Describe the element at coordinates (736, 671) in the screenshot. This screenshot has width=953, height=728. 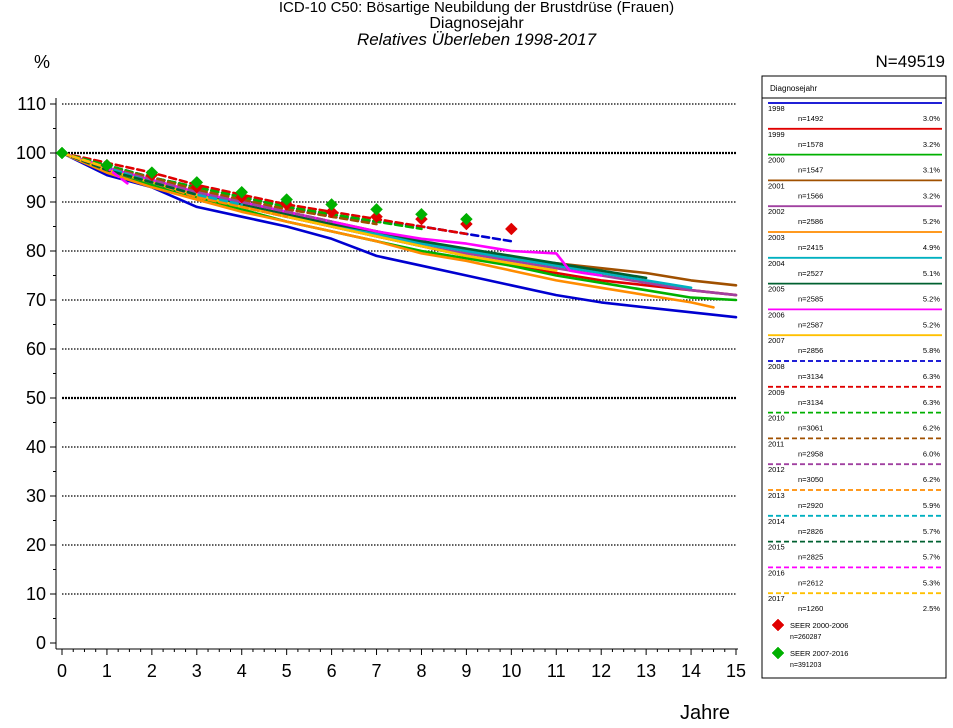
I see `x-tick-label: 15` at that location.